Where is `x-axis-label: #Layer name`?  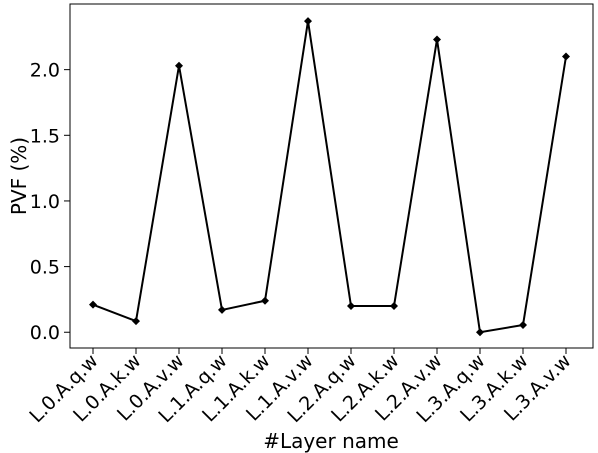
x-axis-label: #Layer name is located at coordinates (331, 441).